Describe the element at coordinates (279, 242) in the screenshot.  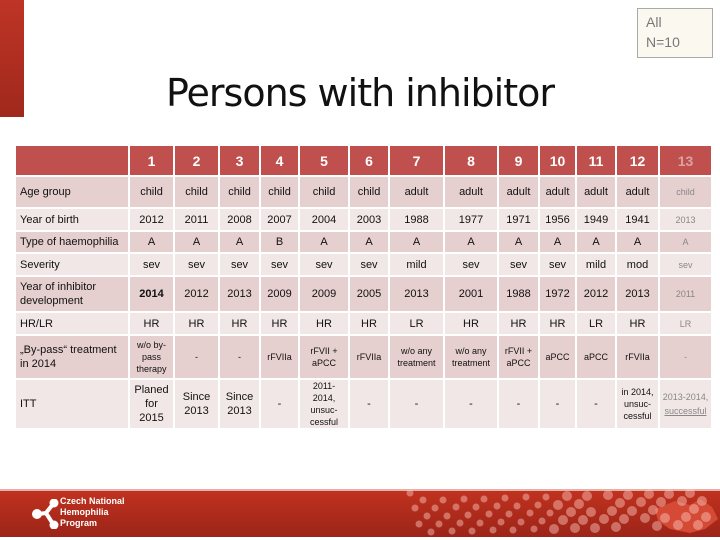
I see `table-cell: B` at that location.